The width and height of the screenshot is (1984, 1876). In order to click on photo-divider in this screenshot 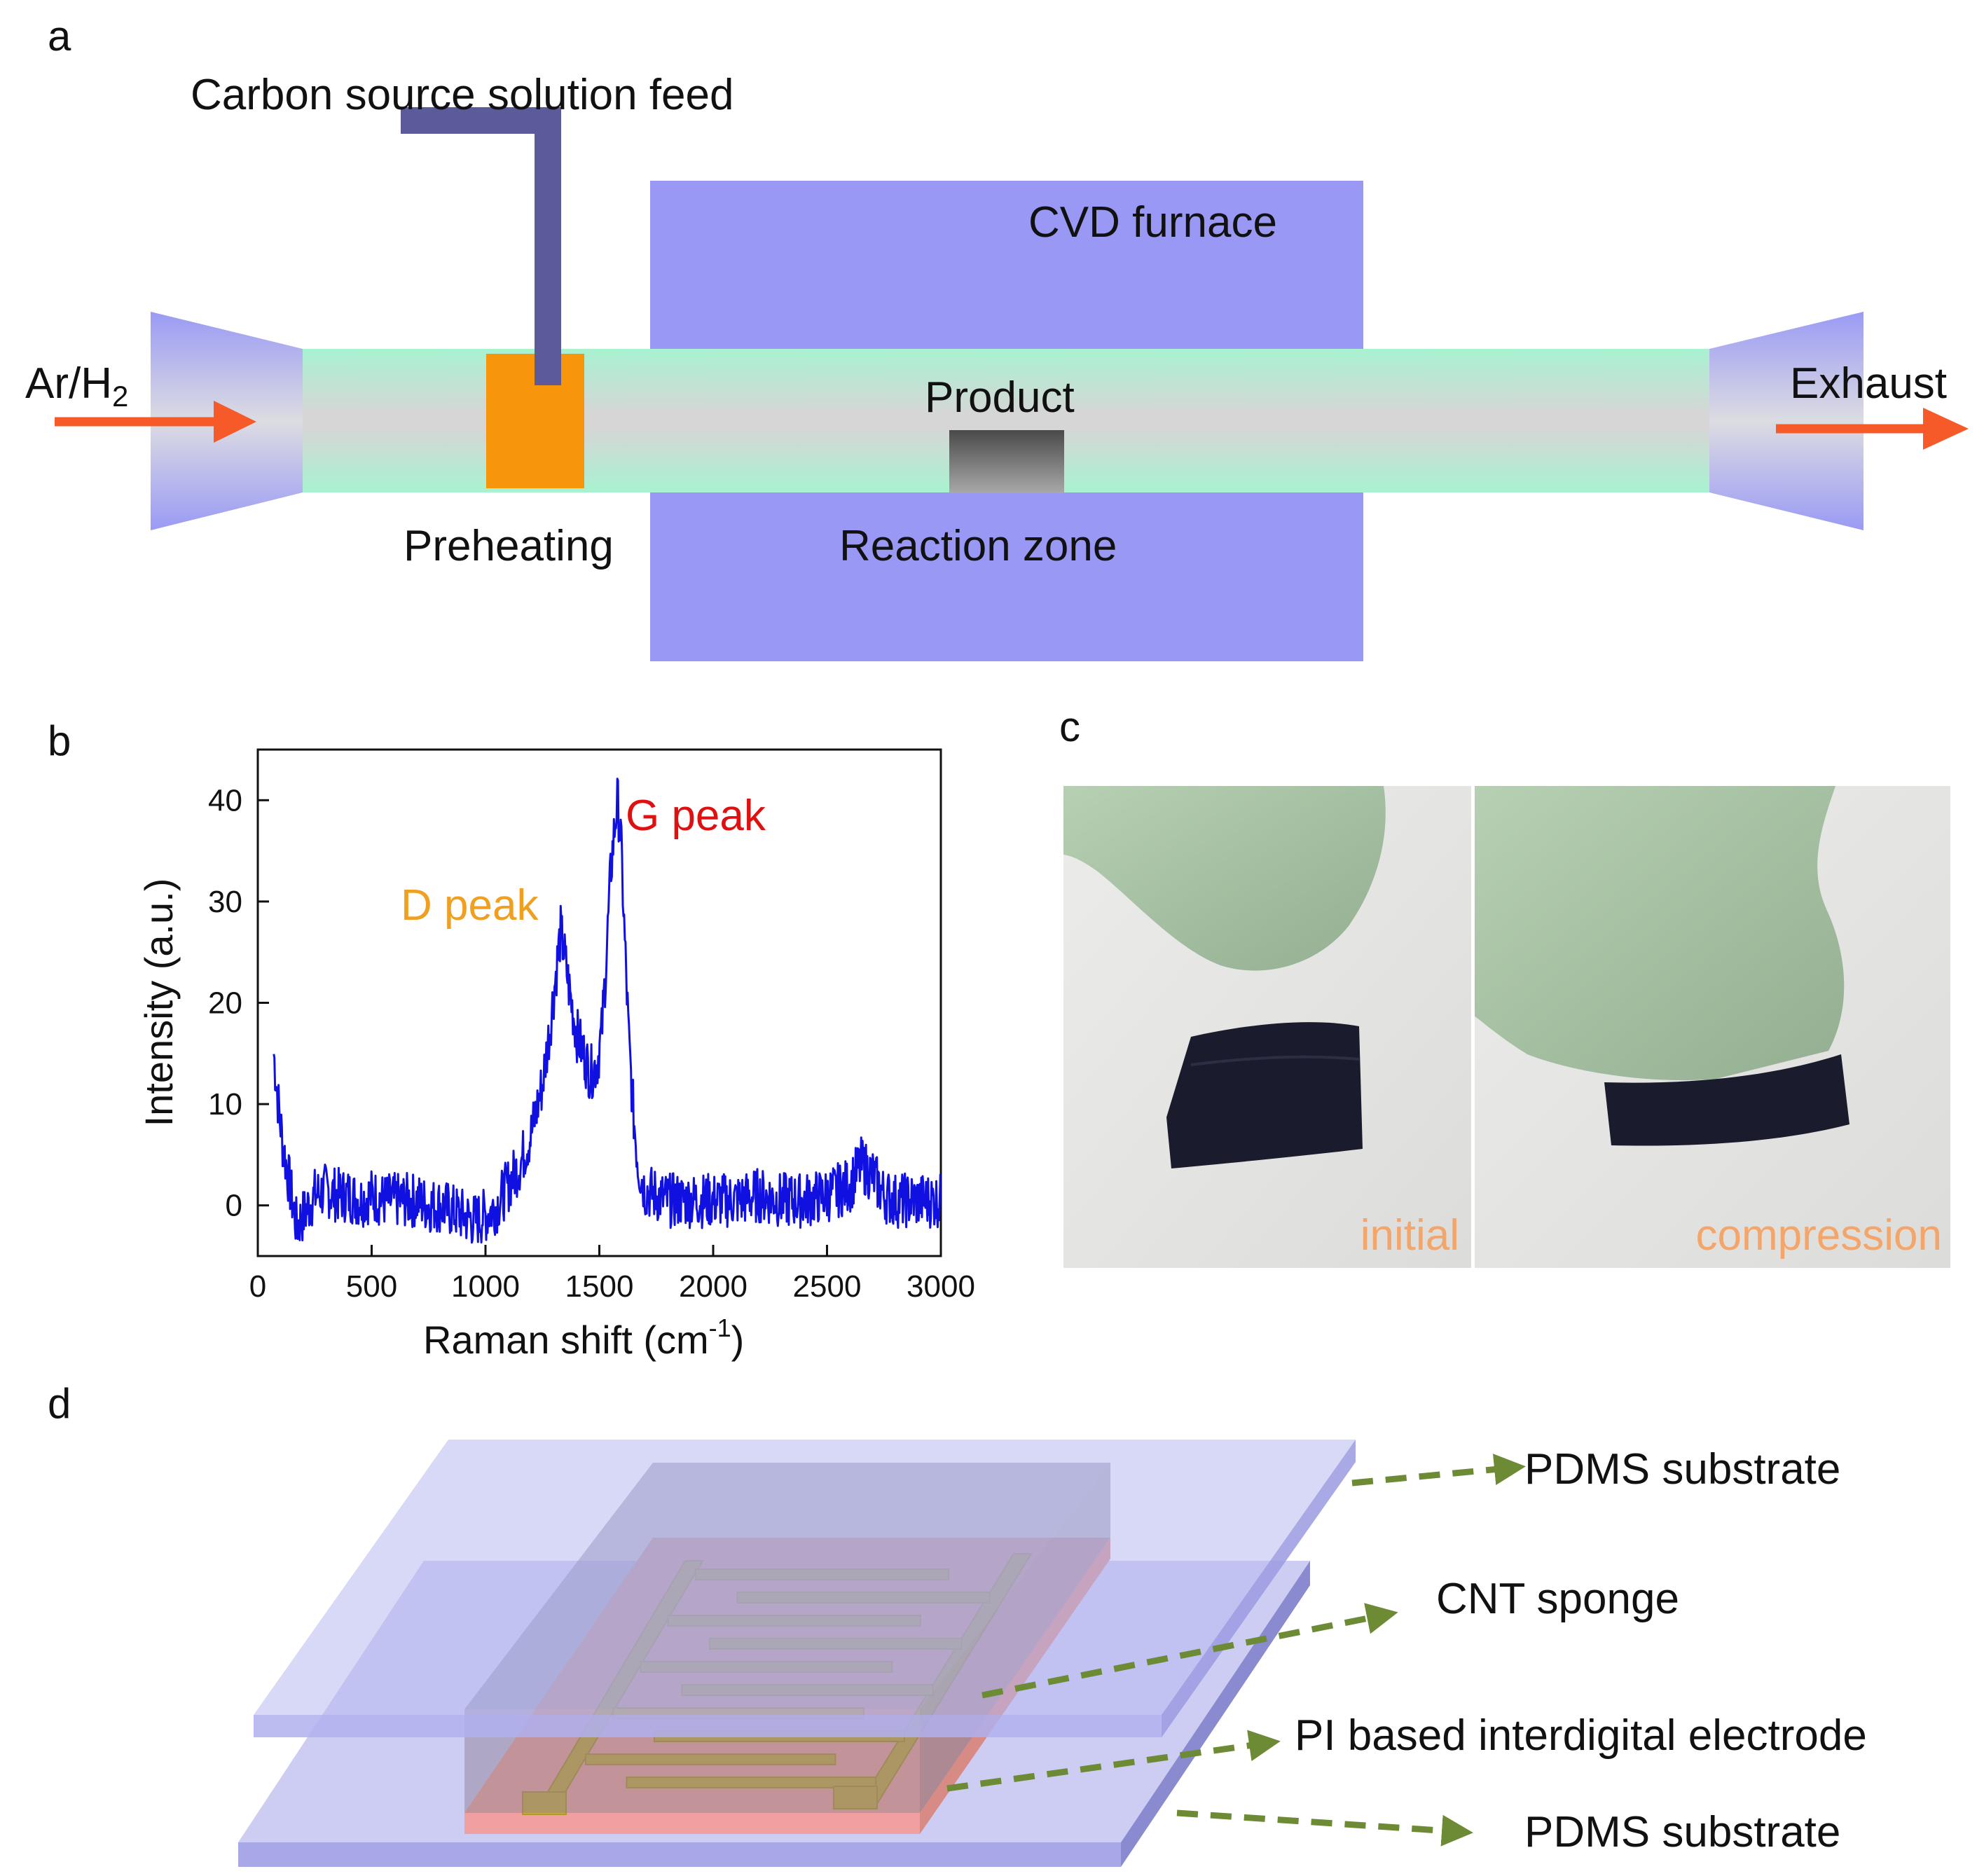, I will do `click(1473, 1027)`.